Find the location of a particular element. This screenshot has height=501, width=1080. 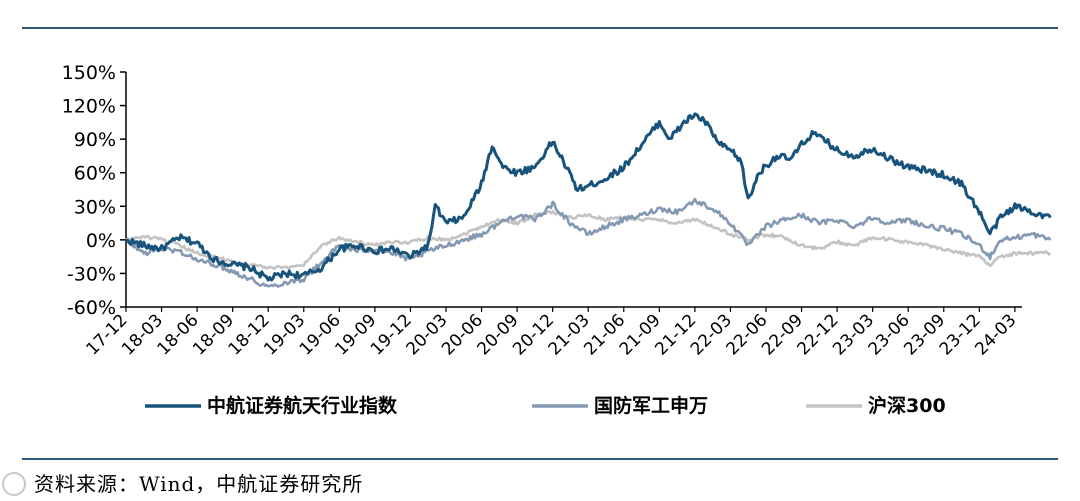

legend-label: 沪深300 is located at coordinates (907, 405).